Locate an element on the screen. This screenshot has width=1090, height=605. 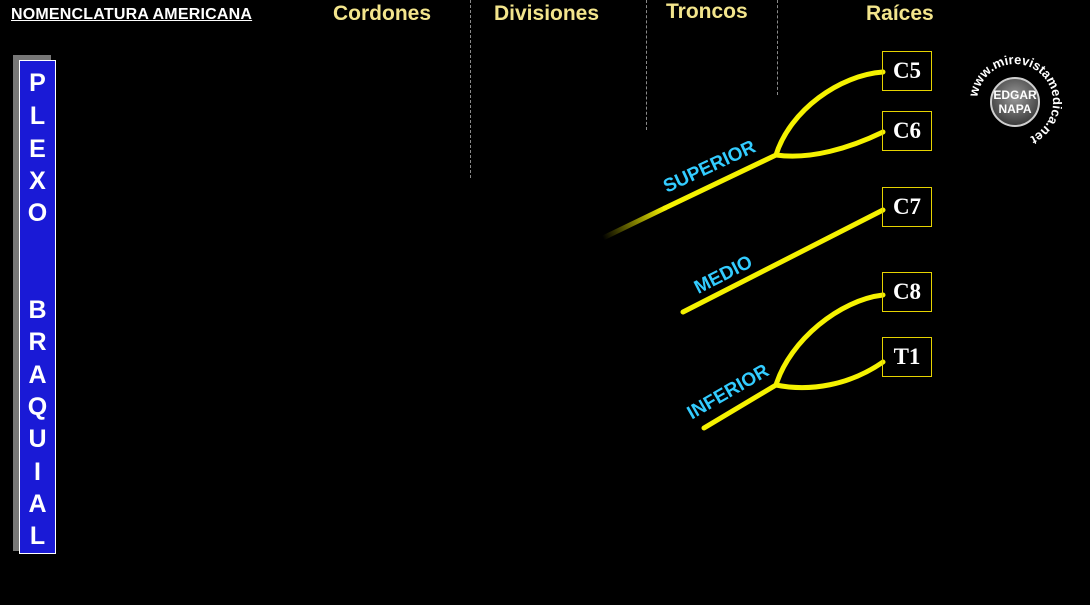
edgar-napa-logo: www.mirevistamedica.net EDGAR NAPA is located at coordinates (1015, 101).